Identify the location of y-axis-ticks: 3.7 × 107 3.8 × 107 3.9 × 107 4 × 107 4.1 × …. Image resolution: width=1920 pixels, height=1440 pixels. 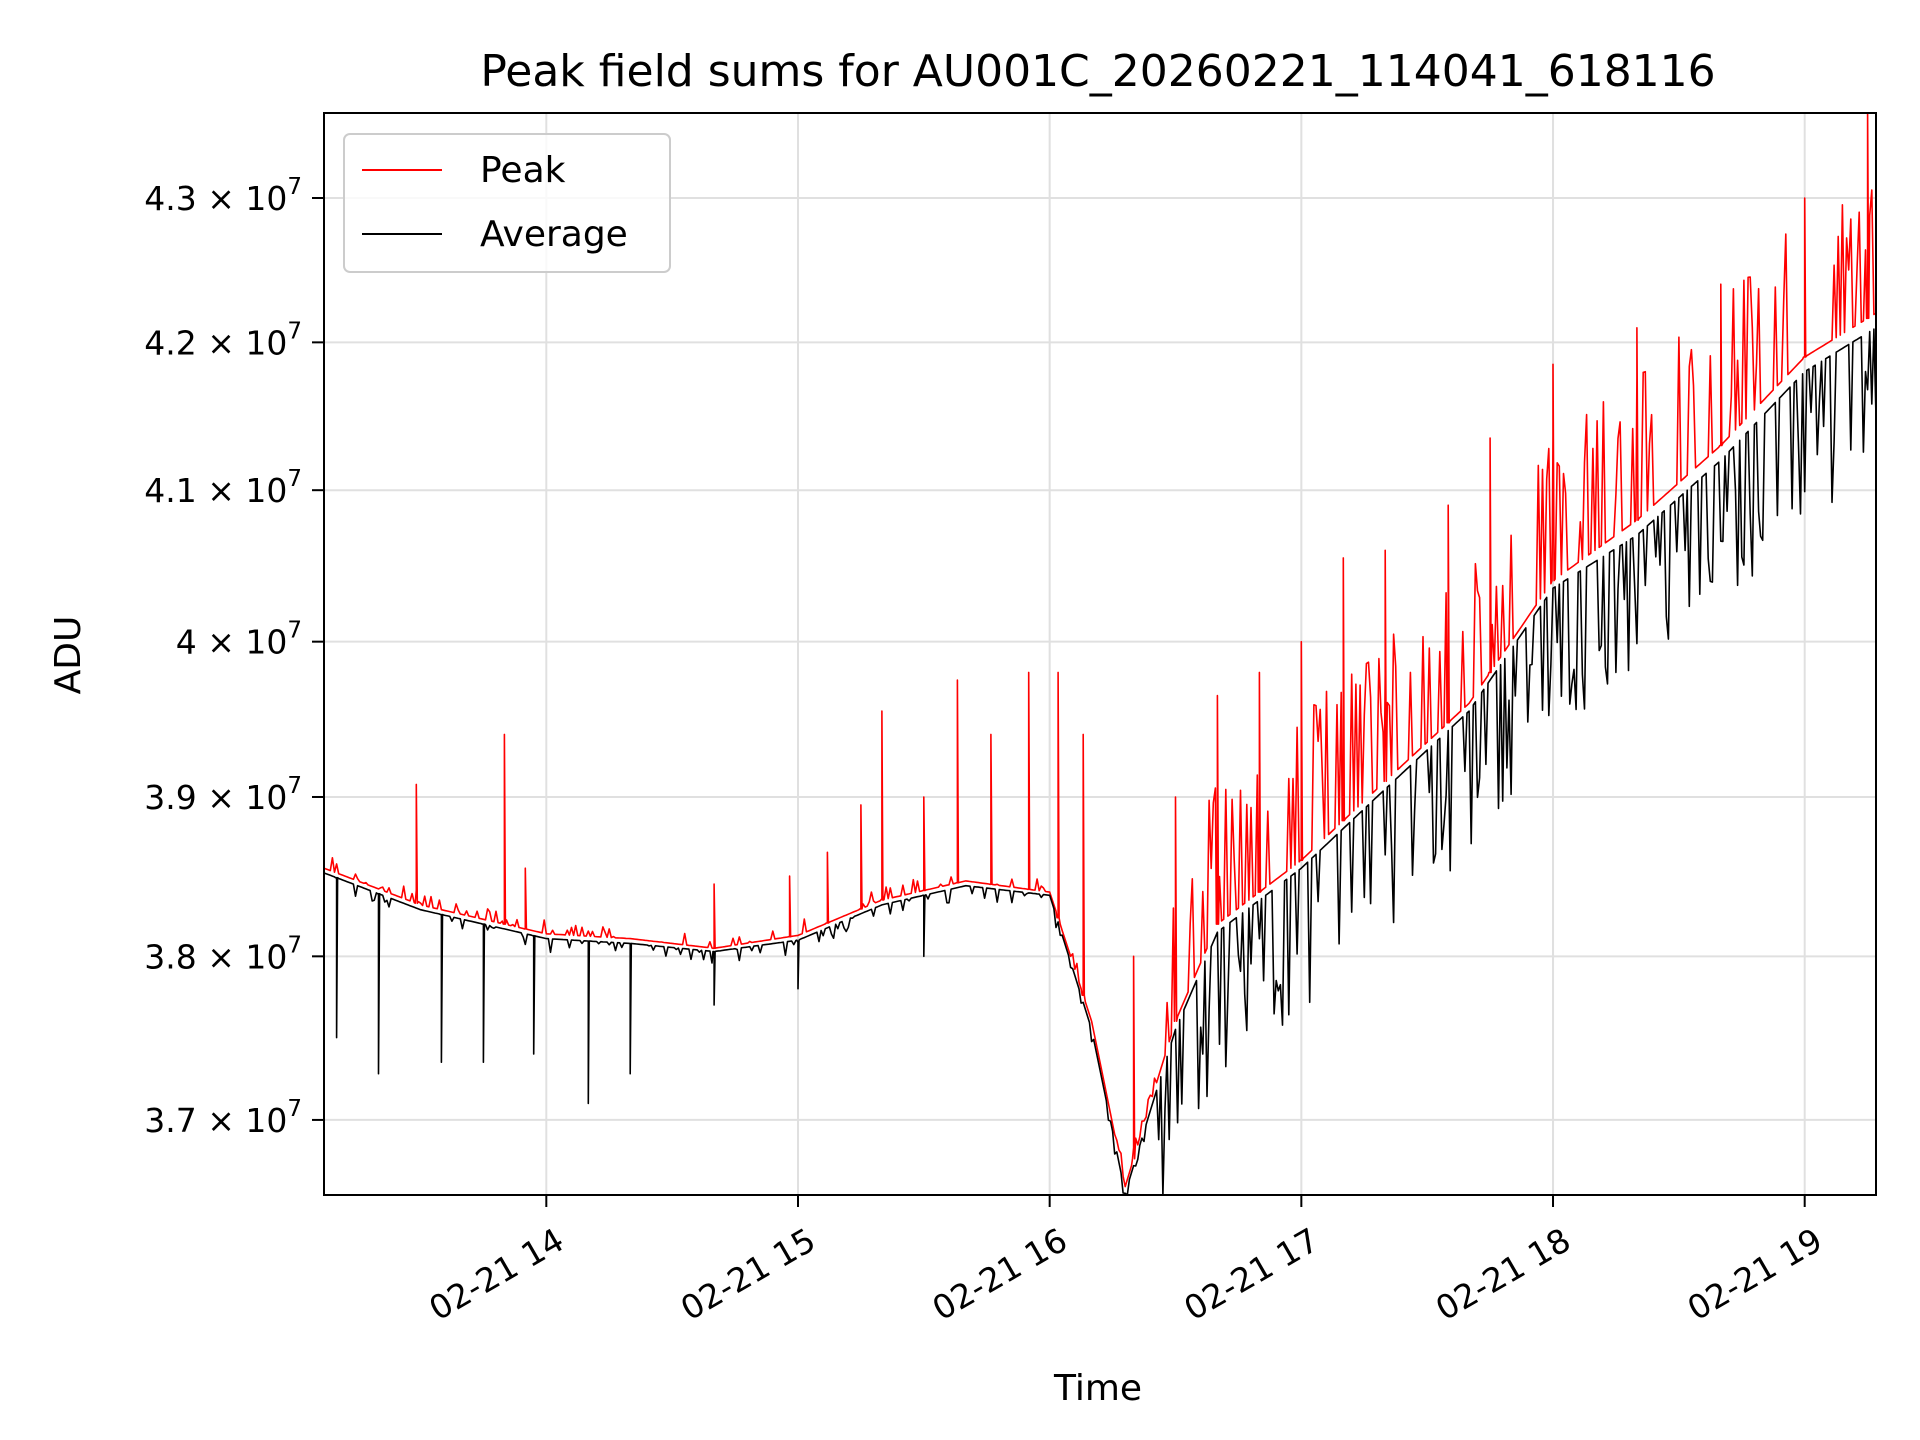
(234, 657).